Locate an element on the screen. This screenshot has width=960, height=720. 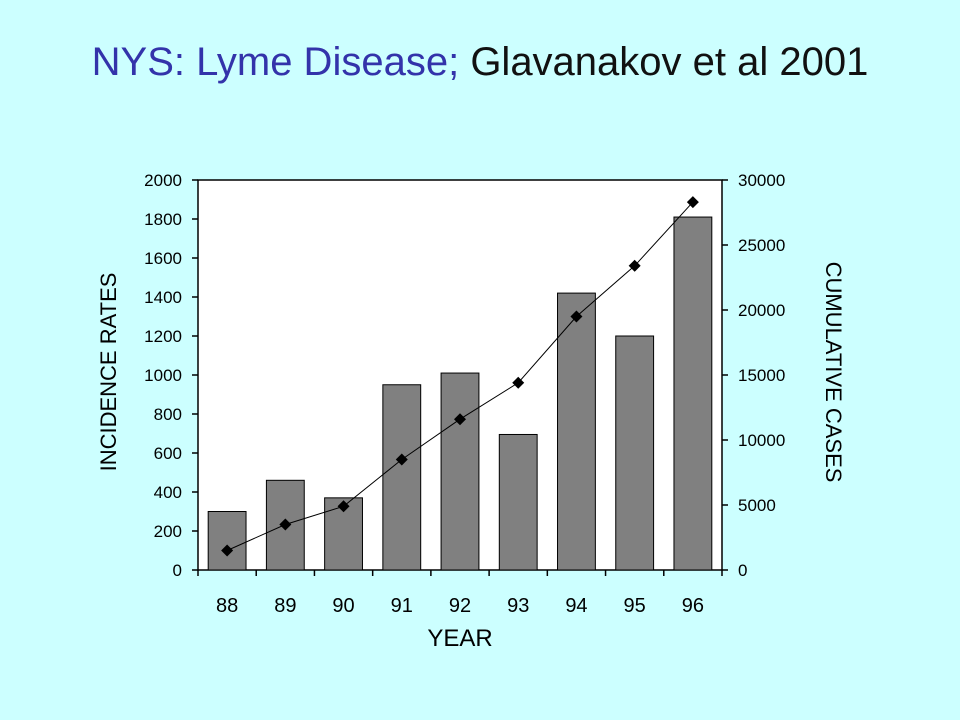
y-tick-label: 600 is located at coordinates (168, 453).